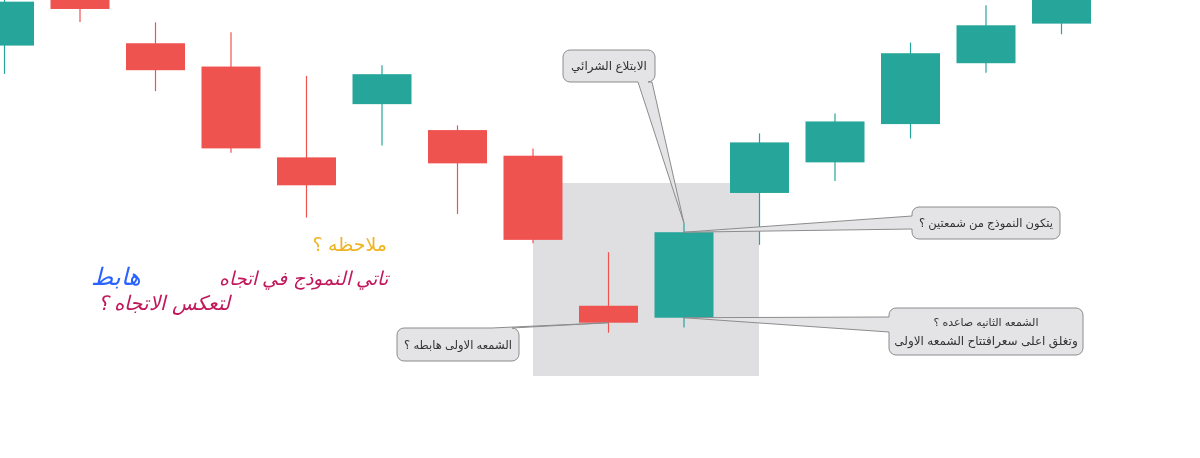 This screenshot has height=458, width=1200. Describe the element at coordinates (165, 303) in the screenshot. I see `annotation: لتعكس الاتجاه ؟` at that location.